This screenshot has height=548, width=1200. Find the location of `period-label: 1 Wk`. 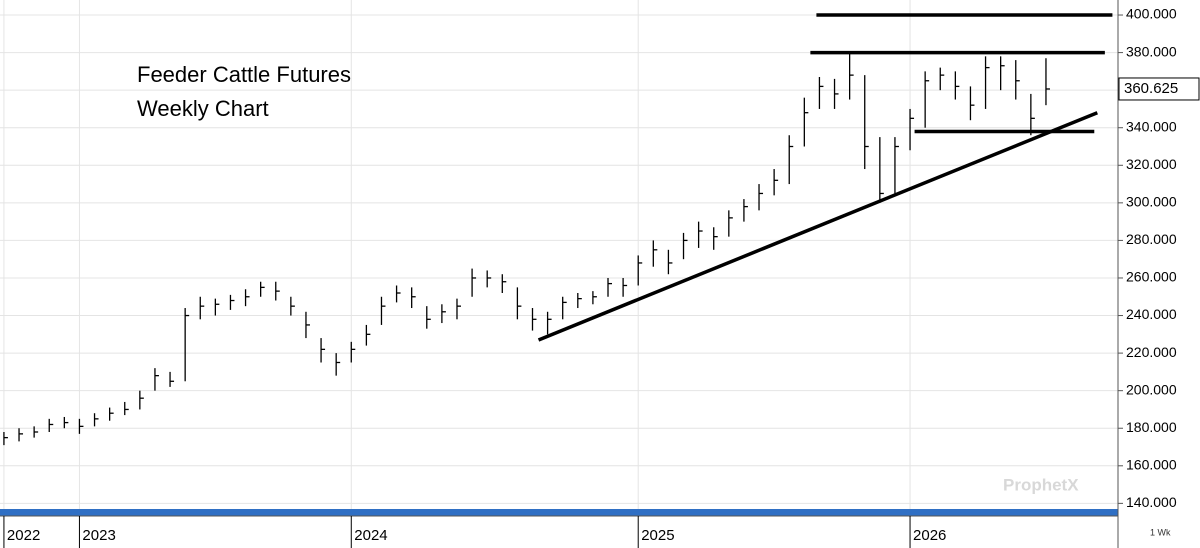

period-label: 1 Wk is located at coordinates (1160, 532).